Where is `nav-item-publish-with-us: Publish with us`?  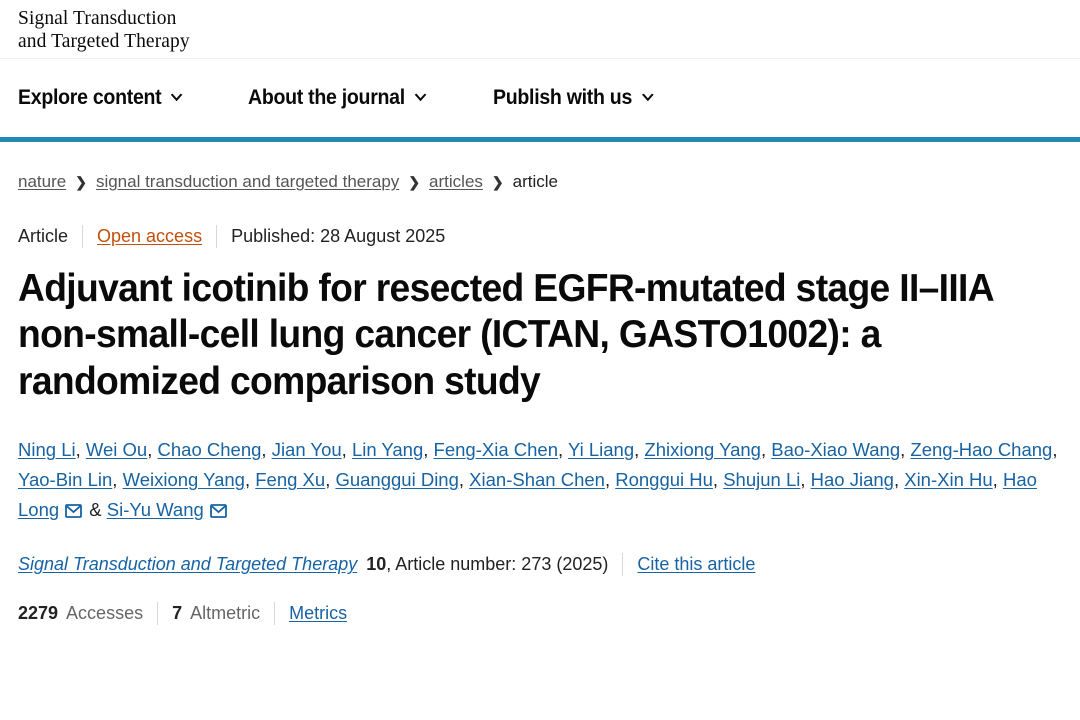 nav-item-publish-with-us: Publish with us is located at coordinates (573, 98).